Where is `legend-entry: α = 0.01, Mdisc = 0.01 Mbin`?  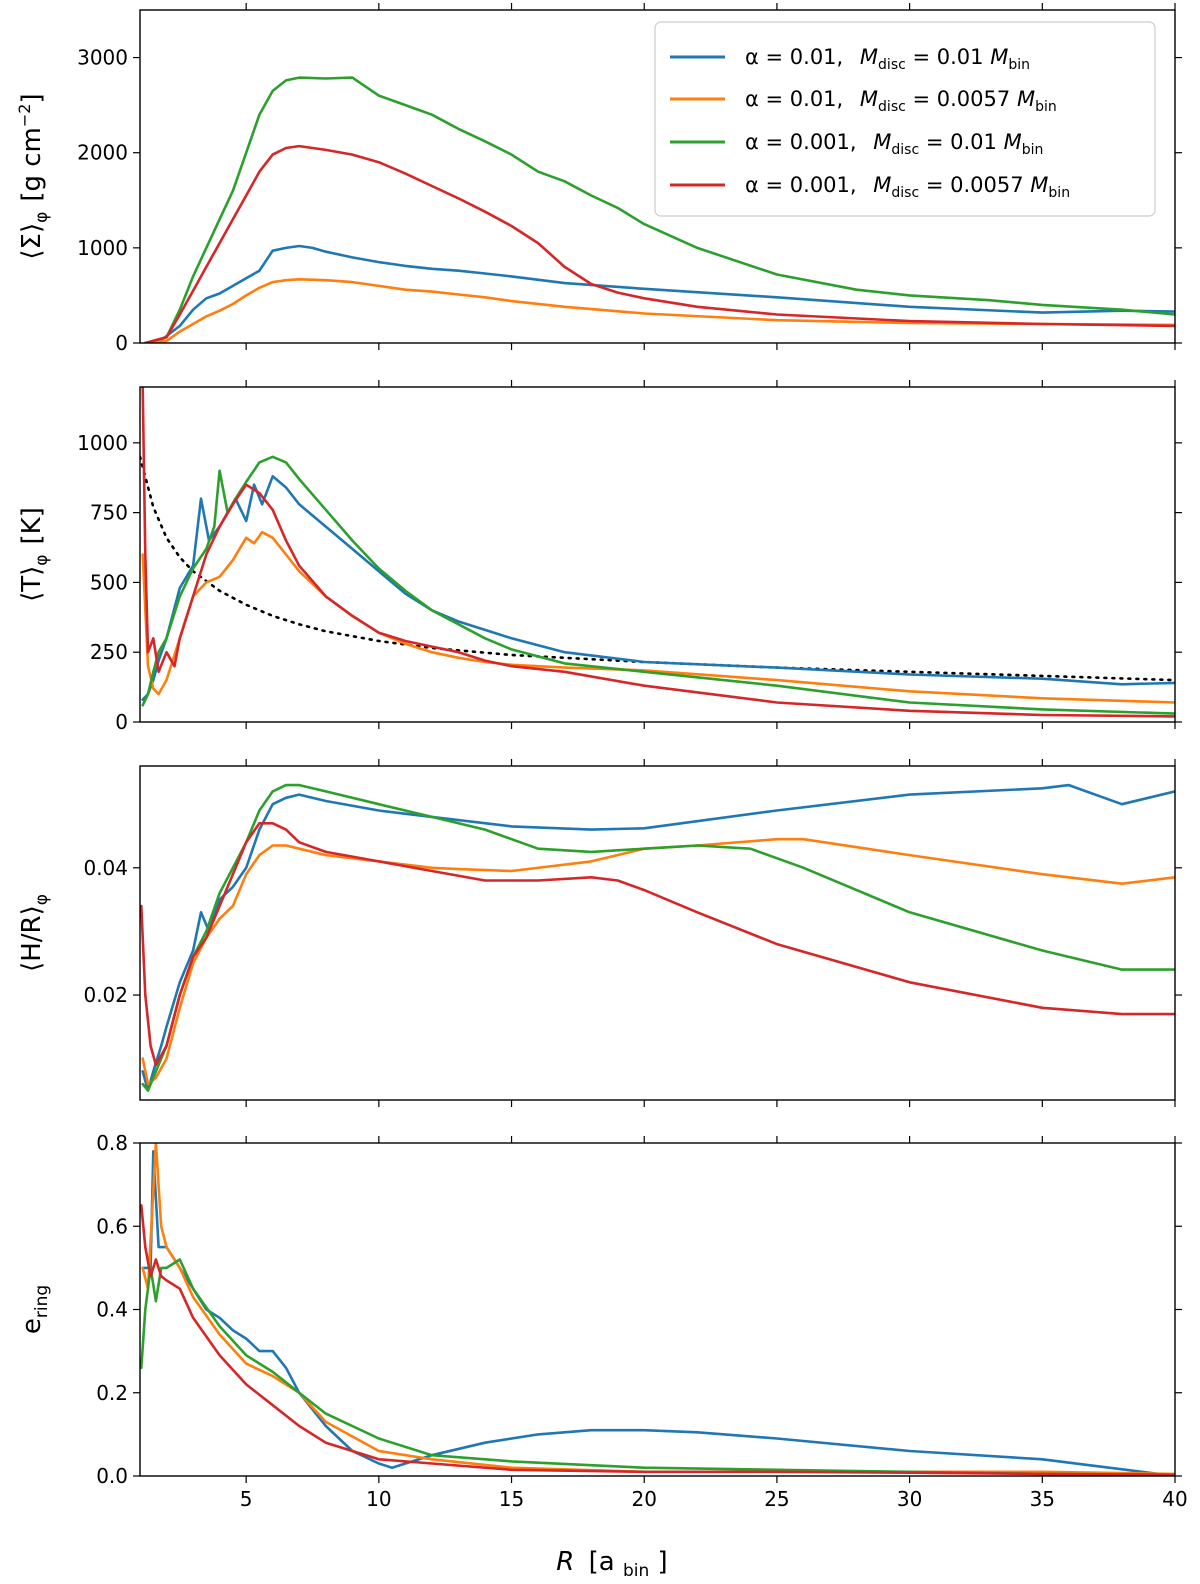 legend-entry: α = 0.01, Mdisc = 0.01 Mbin is located at coordinates (850, 59).